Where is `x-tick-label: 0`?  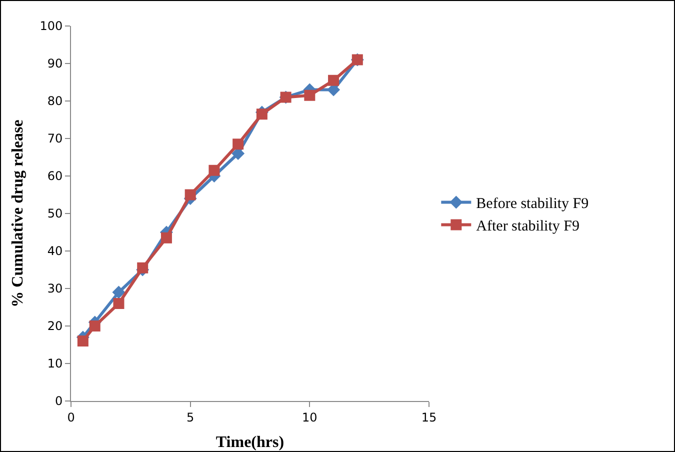 x-tick-label: 0 is located at coordinates (71, 417).